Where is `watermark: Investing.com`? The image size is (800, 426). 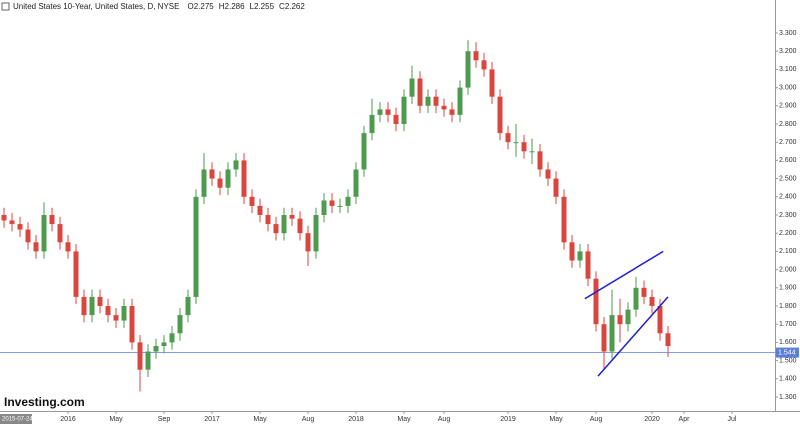 watermark: Investing.com is located at coordinates (44, 402).